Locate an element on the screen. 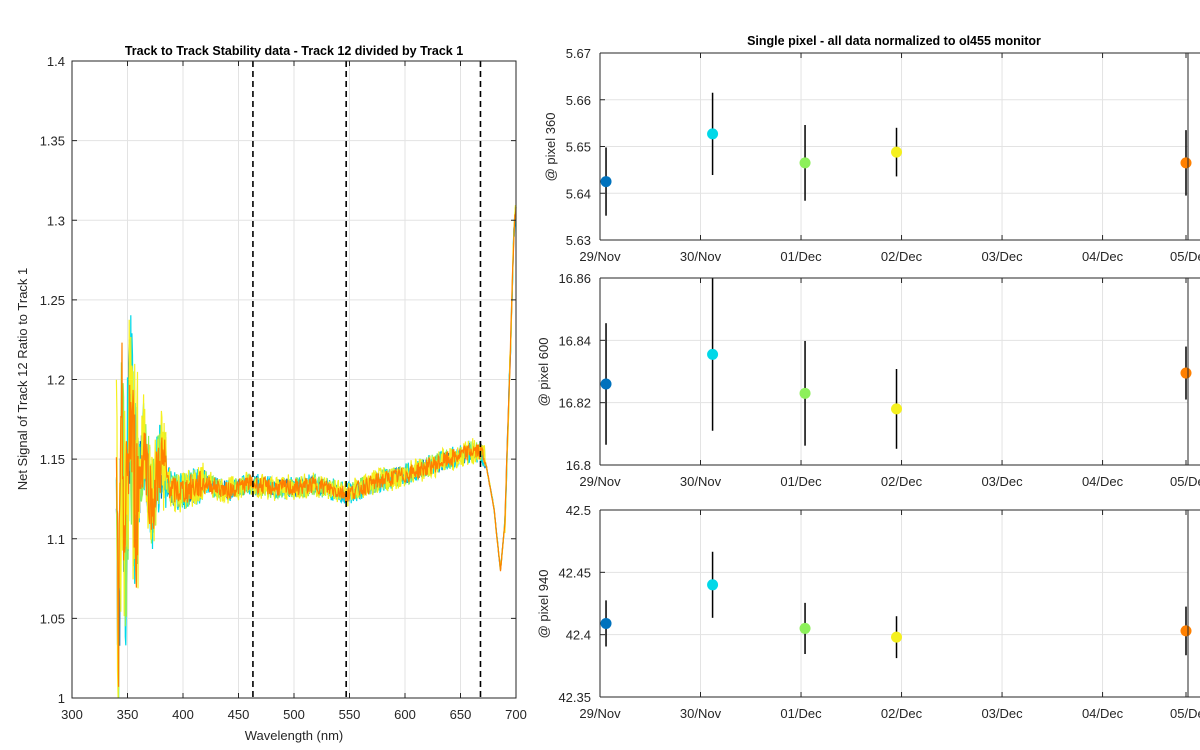 This screenshot has width=1200, height=750. y-tick-label: 42.45 is located at coordinates (574, 572).